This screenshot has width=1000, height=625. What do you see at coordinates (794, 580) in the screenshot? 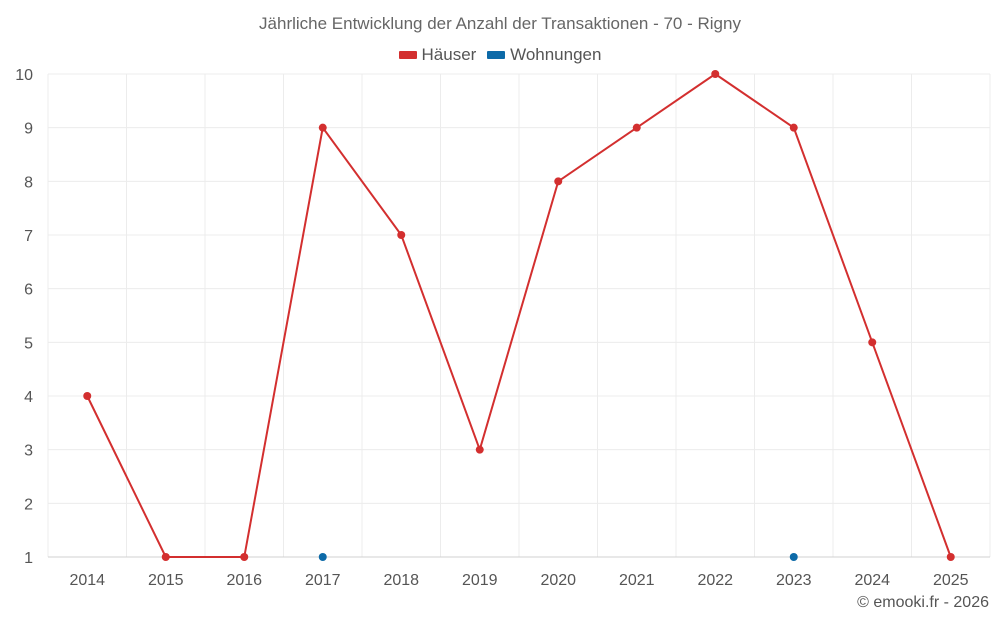
I see `x-tick-label: 2023` at bounding box center [794, 580].